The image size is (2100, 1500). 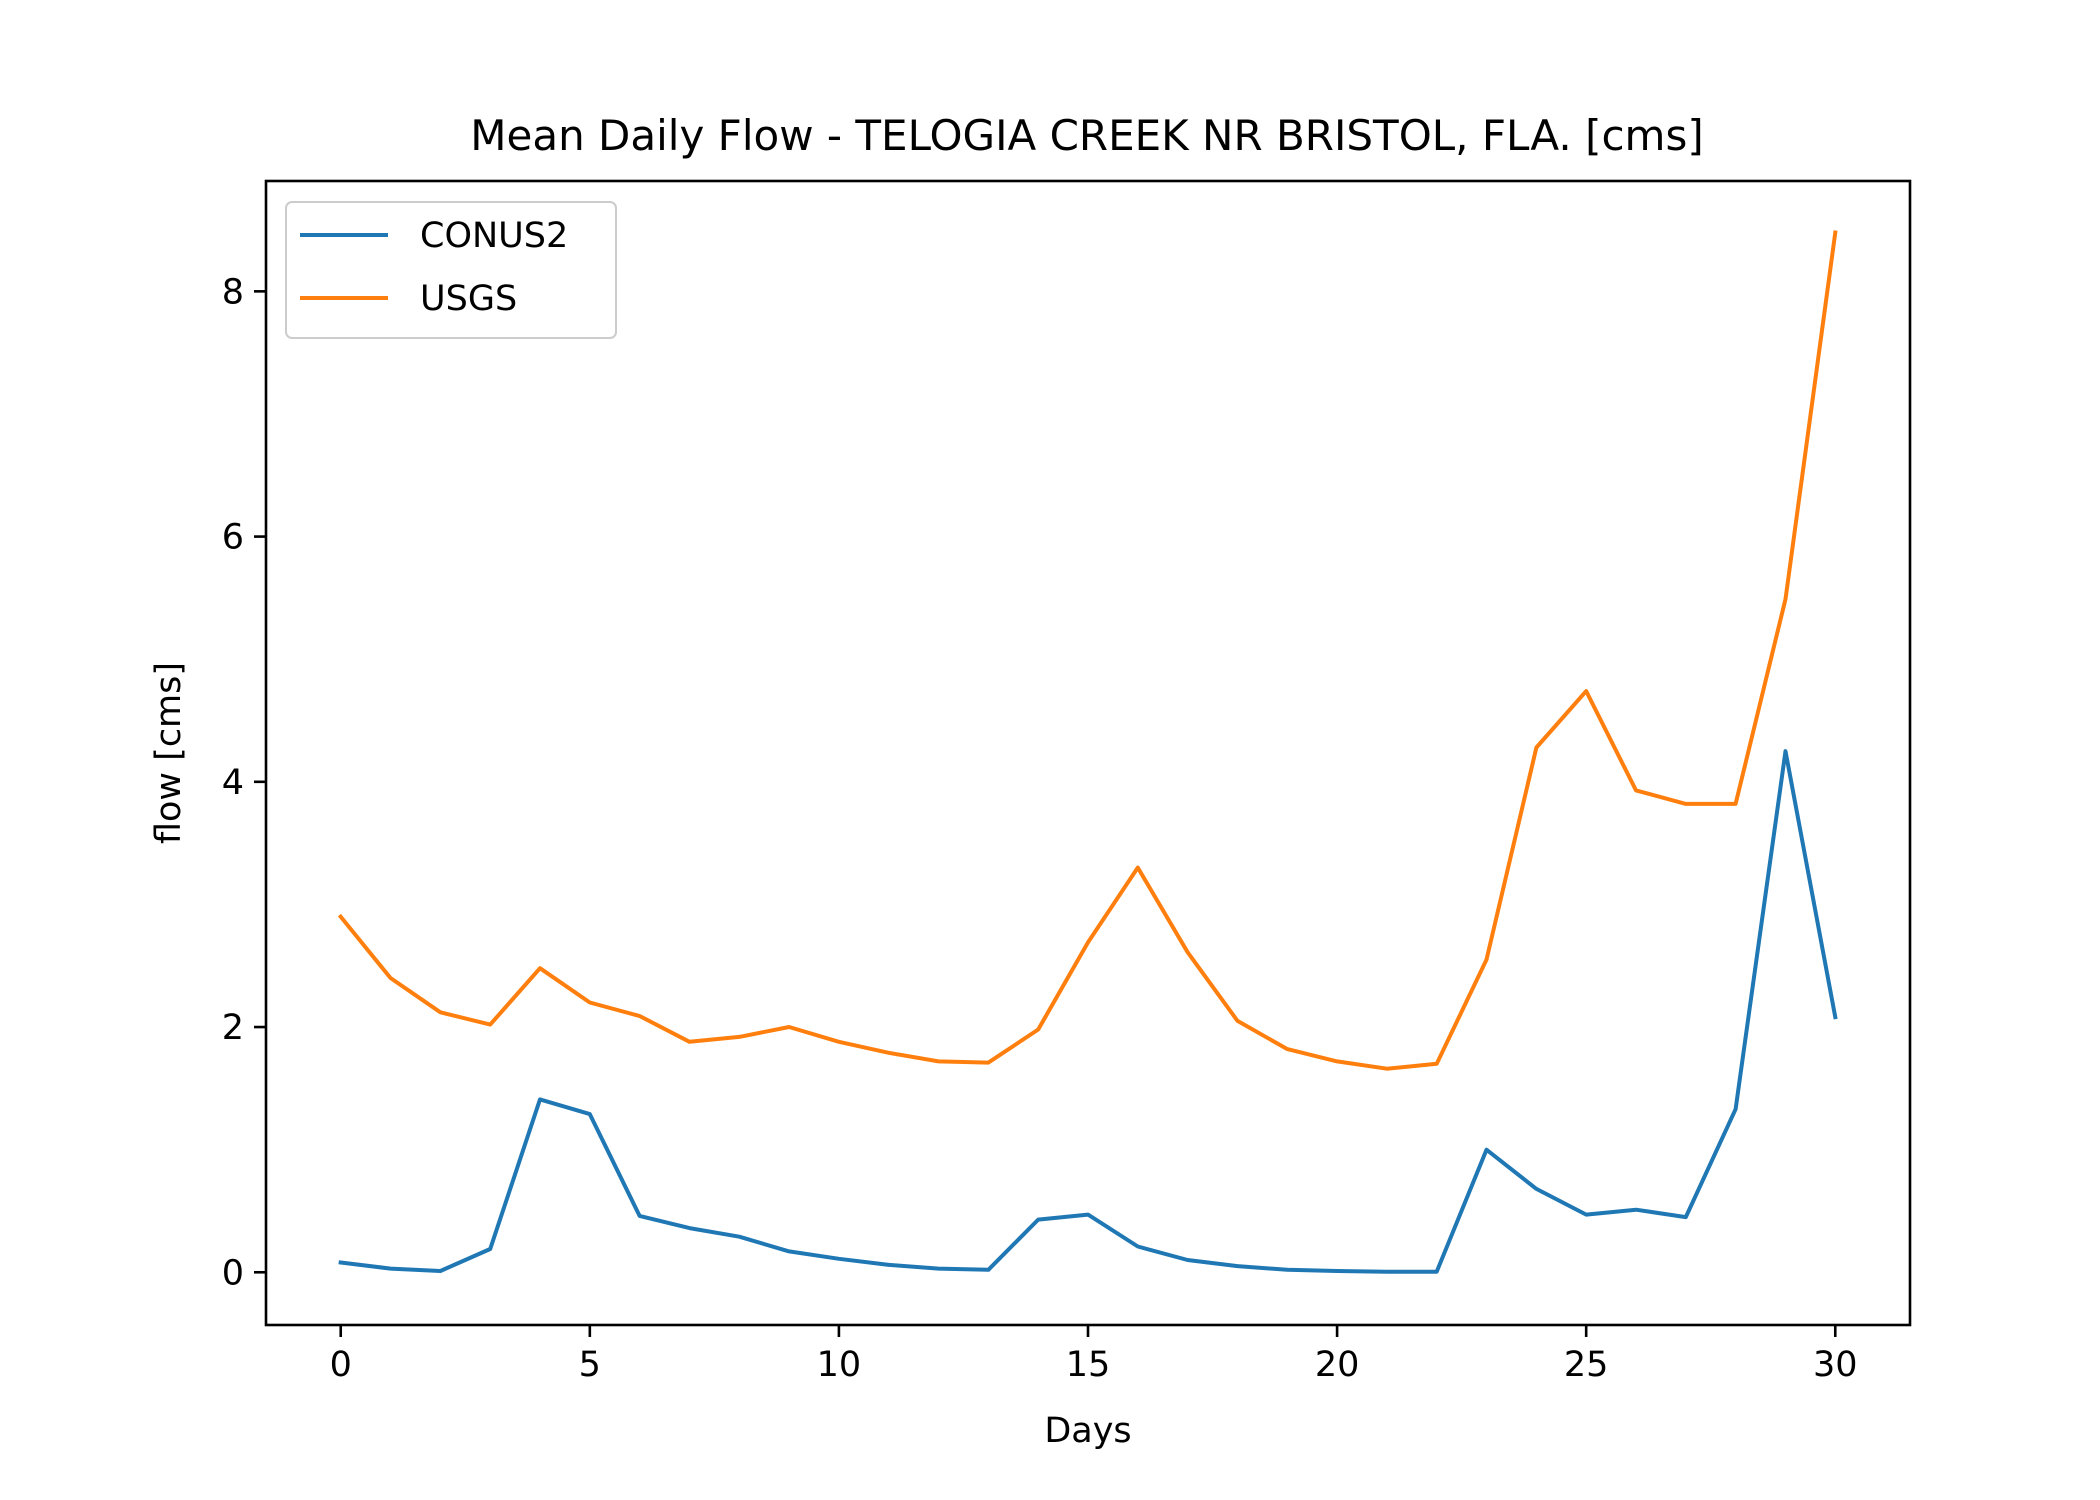 What do you see at coordinates (1088, 1365) in the screenshot?
I see `x-tick-label: 15` at bounding box center [1088, 1365].